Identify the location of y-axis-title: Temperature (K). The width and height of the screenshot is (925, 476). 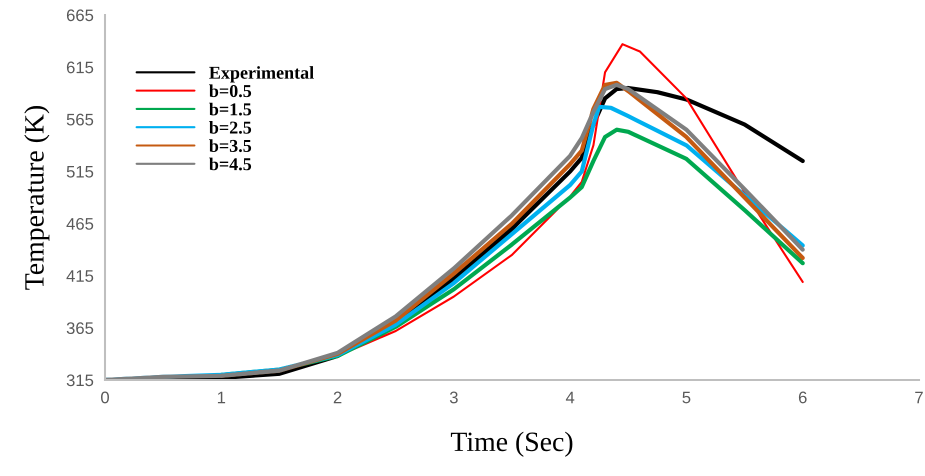
(37, 198).